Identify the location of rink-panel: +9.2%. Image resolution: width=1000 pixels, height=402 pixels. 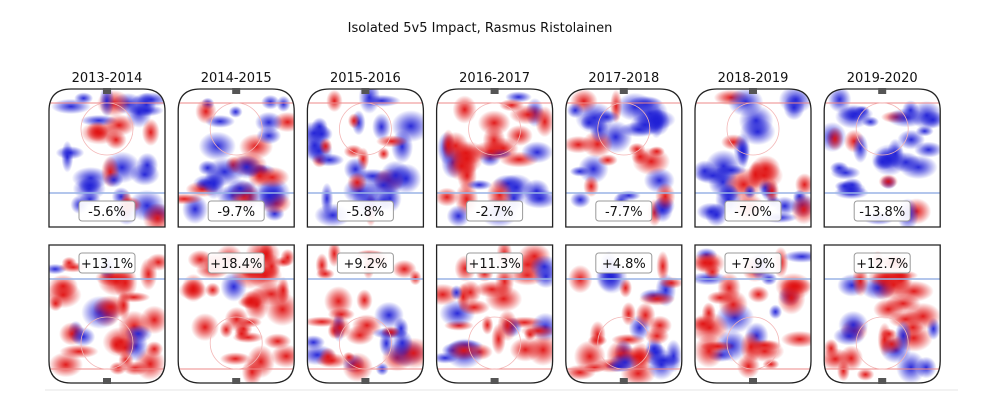
(365, 314).